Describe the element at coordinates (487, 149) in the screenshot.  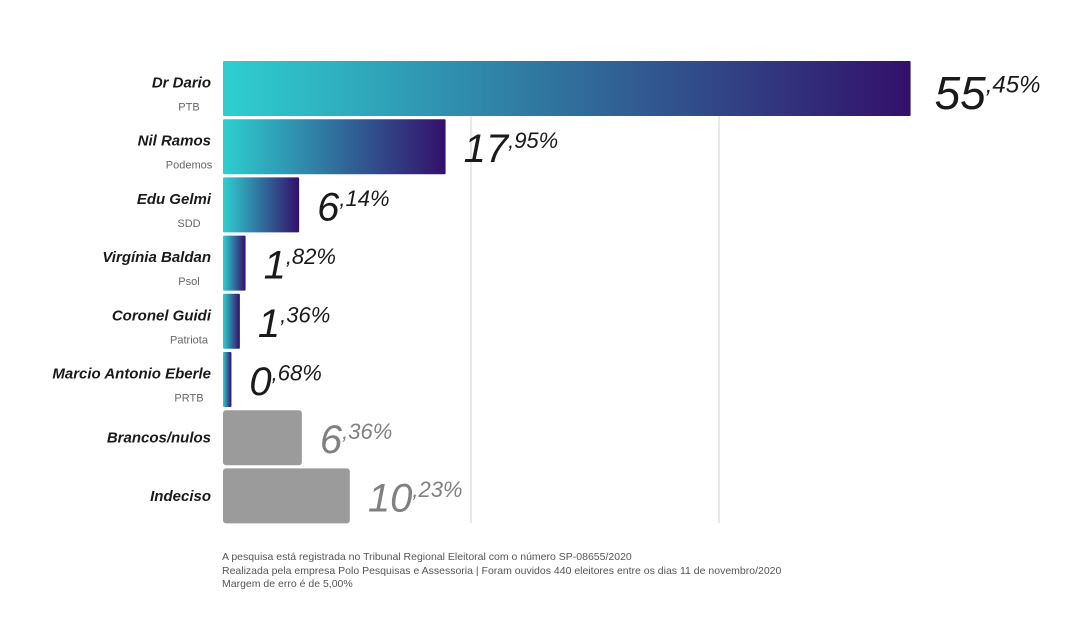
I see `value-int-1: 17` at that location.